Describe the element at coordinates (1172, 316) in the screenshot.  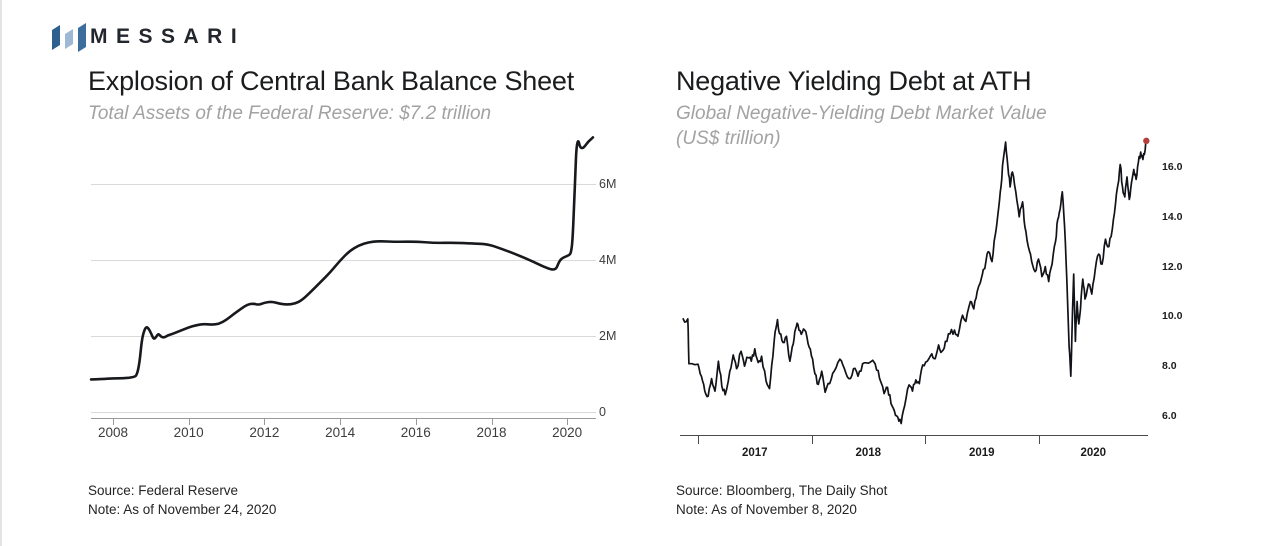
I see `y-tick-label: 10.0` at that location.